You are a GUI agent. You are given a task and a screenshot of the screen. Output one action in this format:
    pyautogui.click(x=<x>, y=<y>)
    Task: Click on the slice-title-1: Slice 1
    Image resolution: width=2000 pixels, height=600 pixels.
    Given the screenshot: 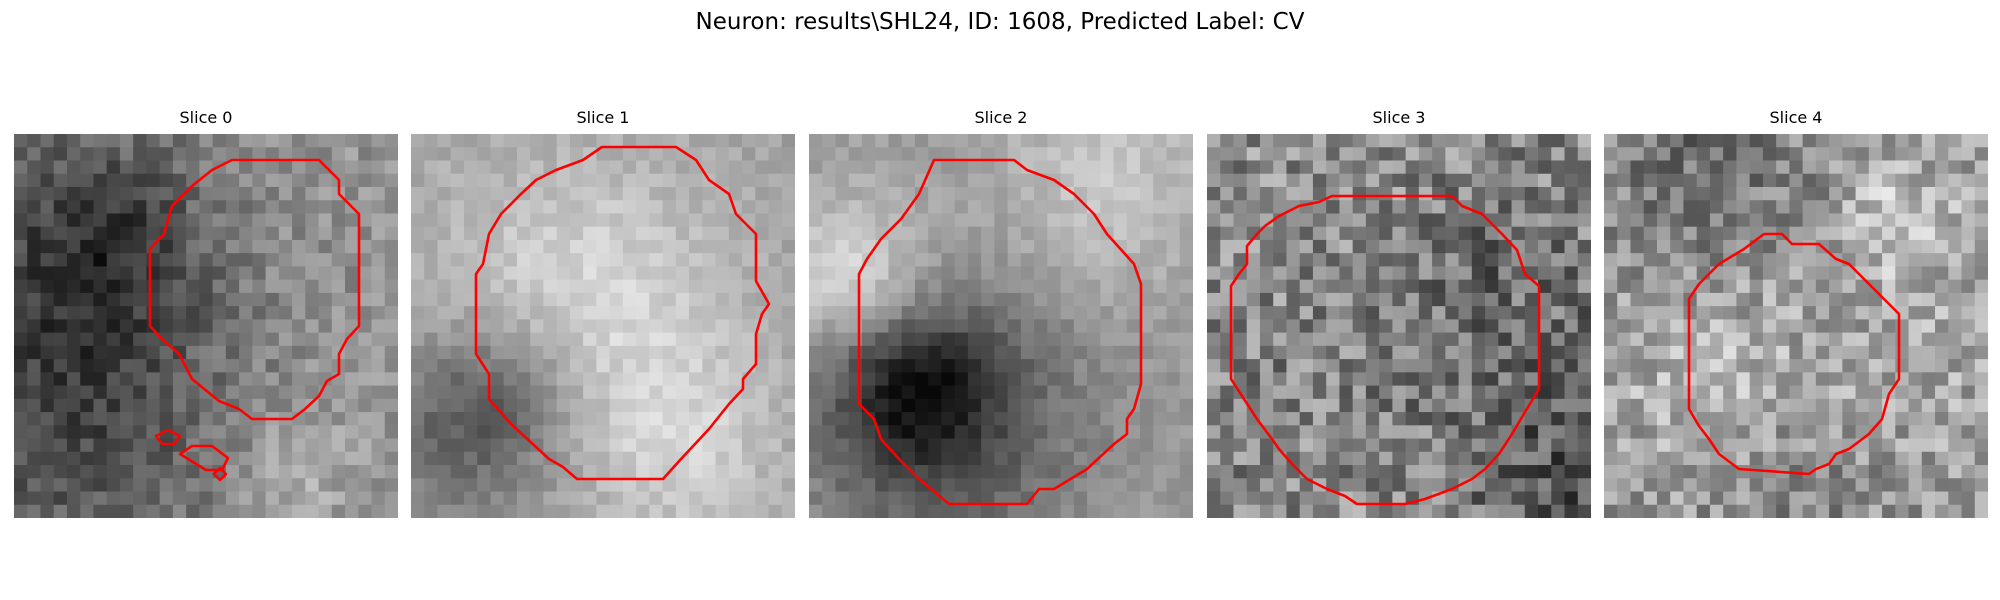 What is the action you would take?
    pyautogui.click(x=603, y=117)
    